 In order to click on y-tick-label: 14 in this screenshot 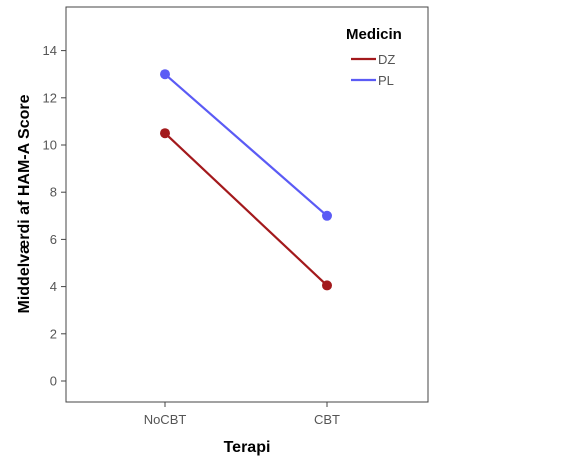, I will do `click(50, 50)`.